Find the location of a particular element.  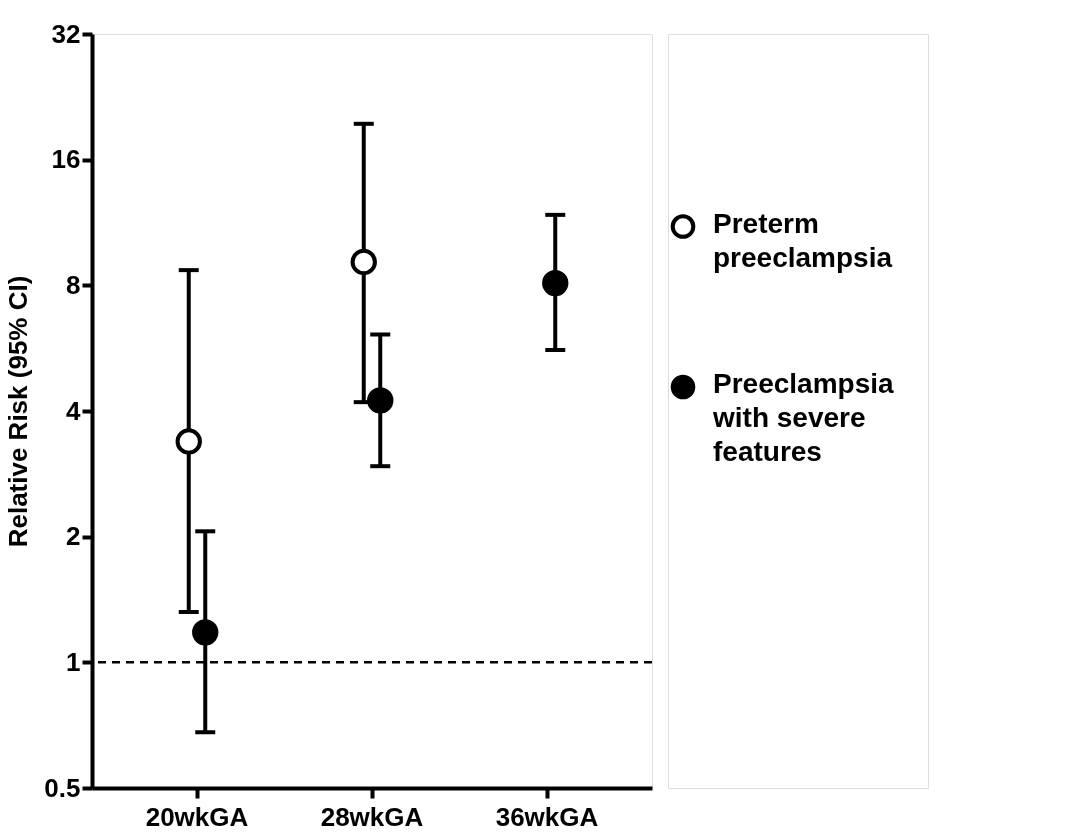

x-tick-label: 36wkGA is located at coordinates (547, 816).